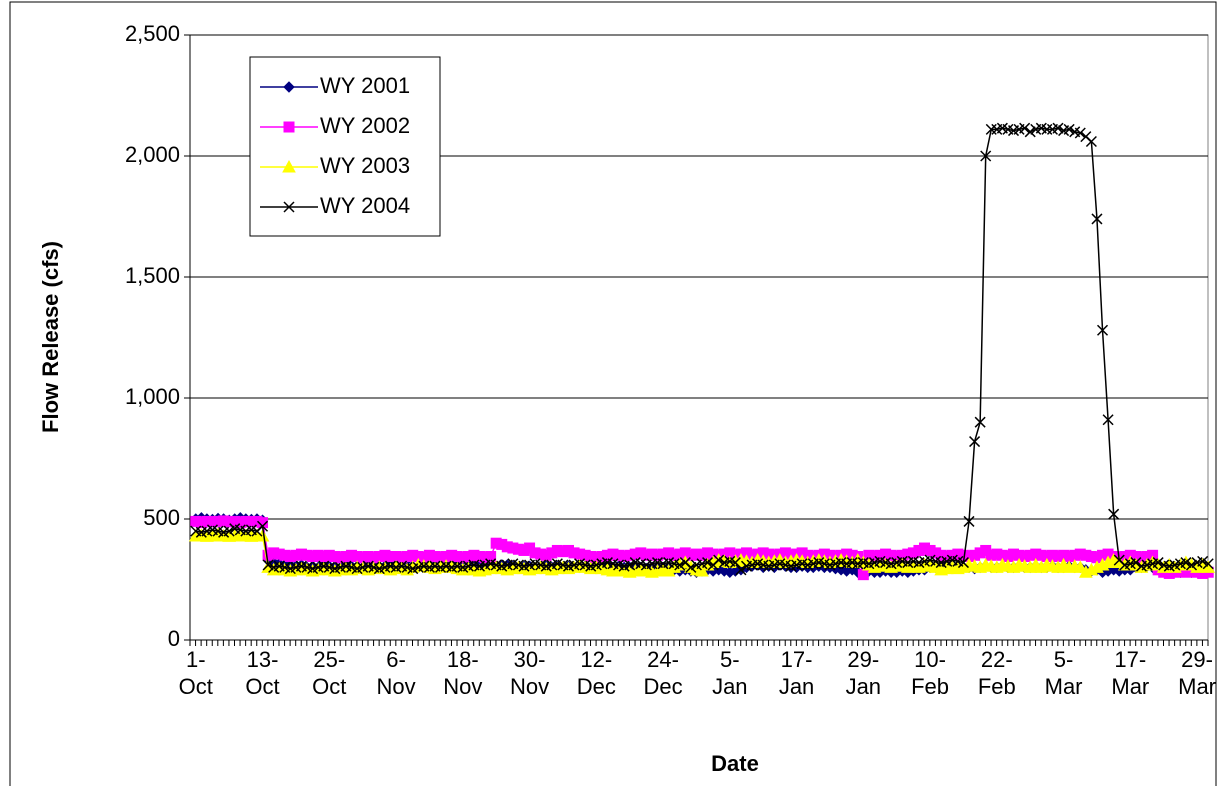 This screenshot has width=1225, height=786. I want to click on legend-label: WY 2004, so click(365, 205).